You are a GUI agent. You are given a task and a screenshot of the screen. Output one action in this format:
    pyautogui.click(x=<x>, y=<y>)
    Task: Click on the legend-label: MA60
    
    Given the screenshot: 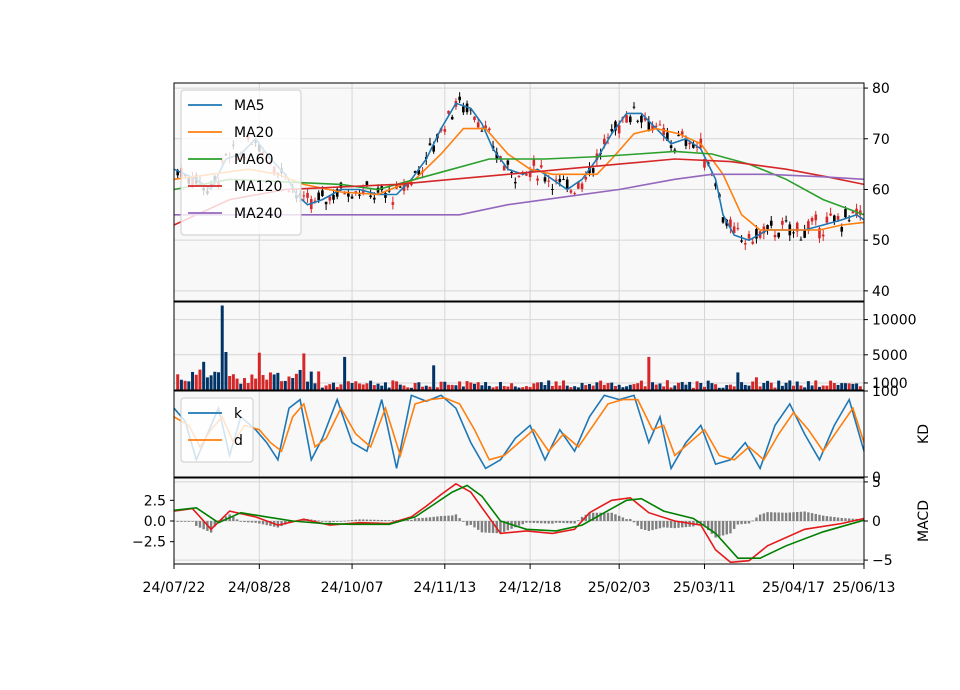 What is the action you would take?
    pyautogui.click(x=253, y=160)
    